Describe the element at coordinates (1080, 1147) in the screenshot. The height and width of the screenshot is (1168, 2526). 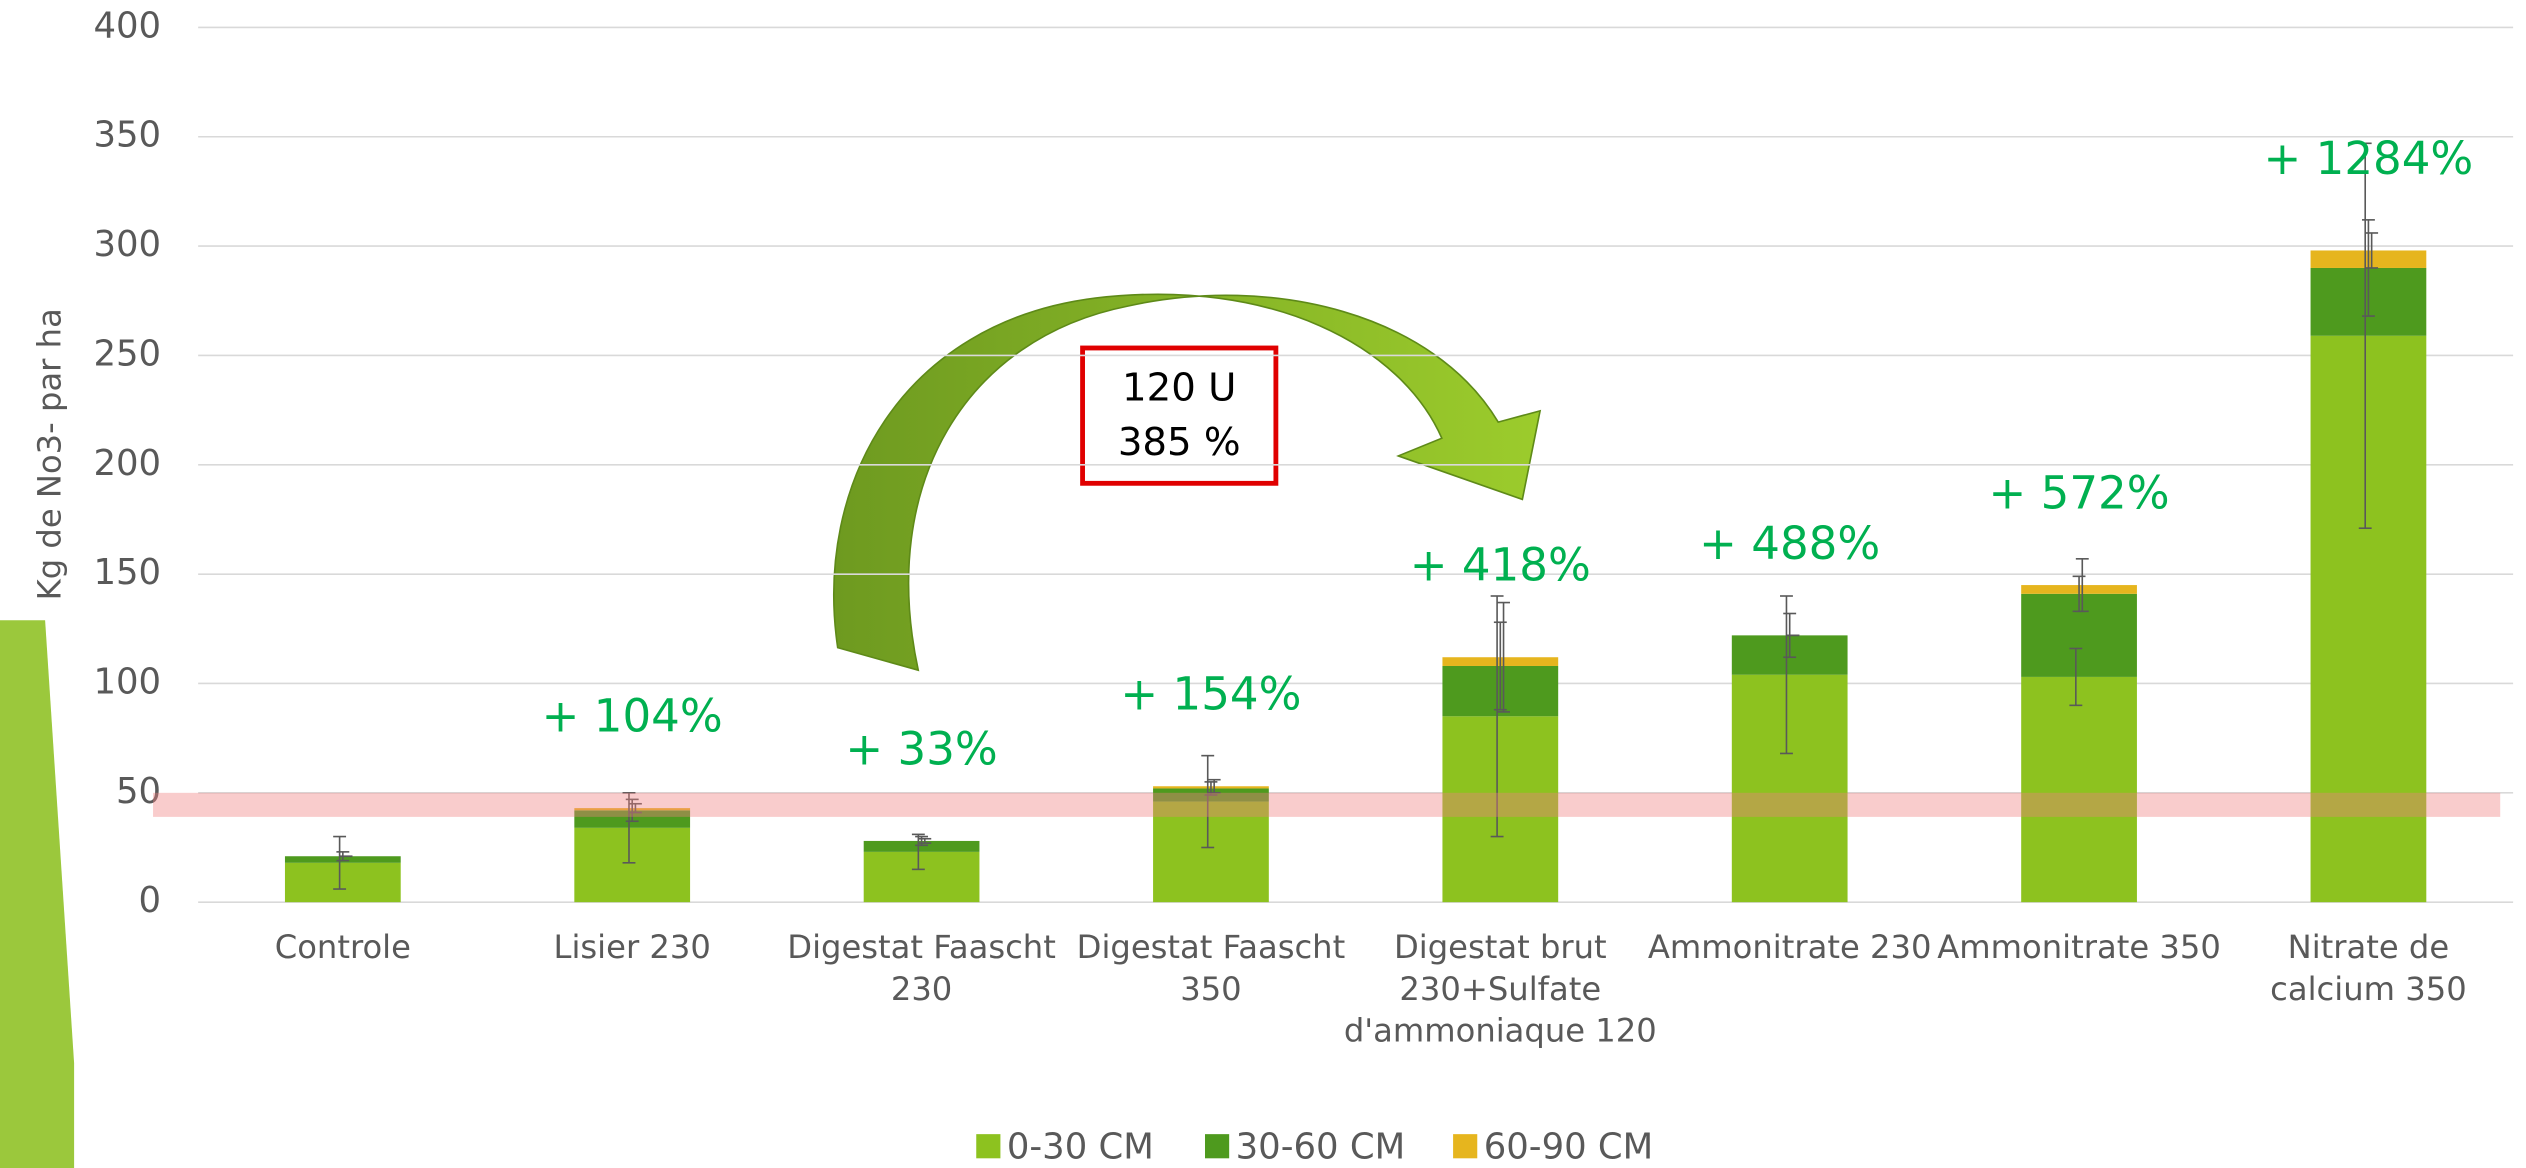
I see `legend-label: 0-30 CM` at that location.